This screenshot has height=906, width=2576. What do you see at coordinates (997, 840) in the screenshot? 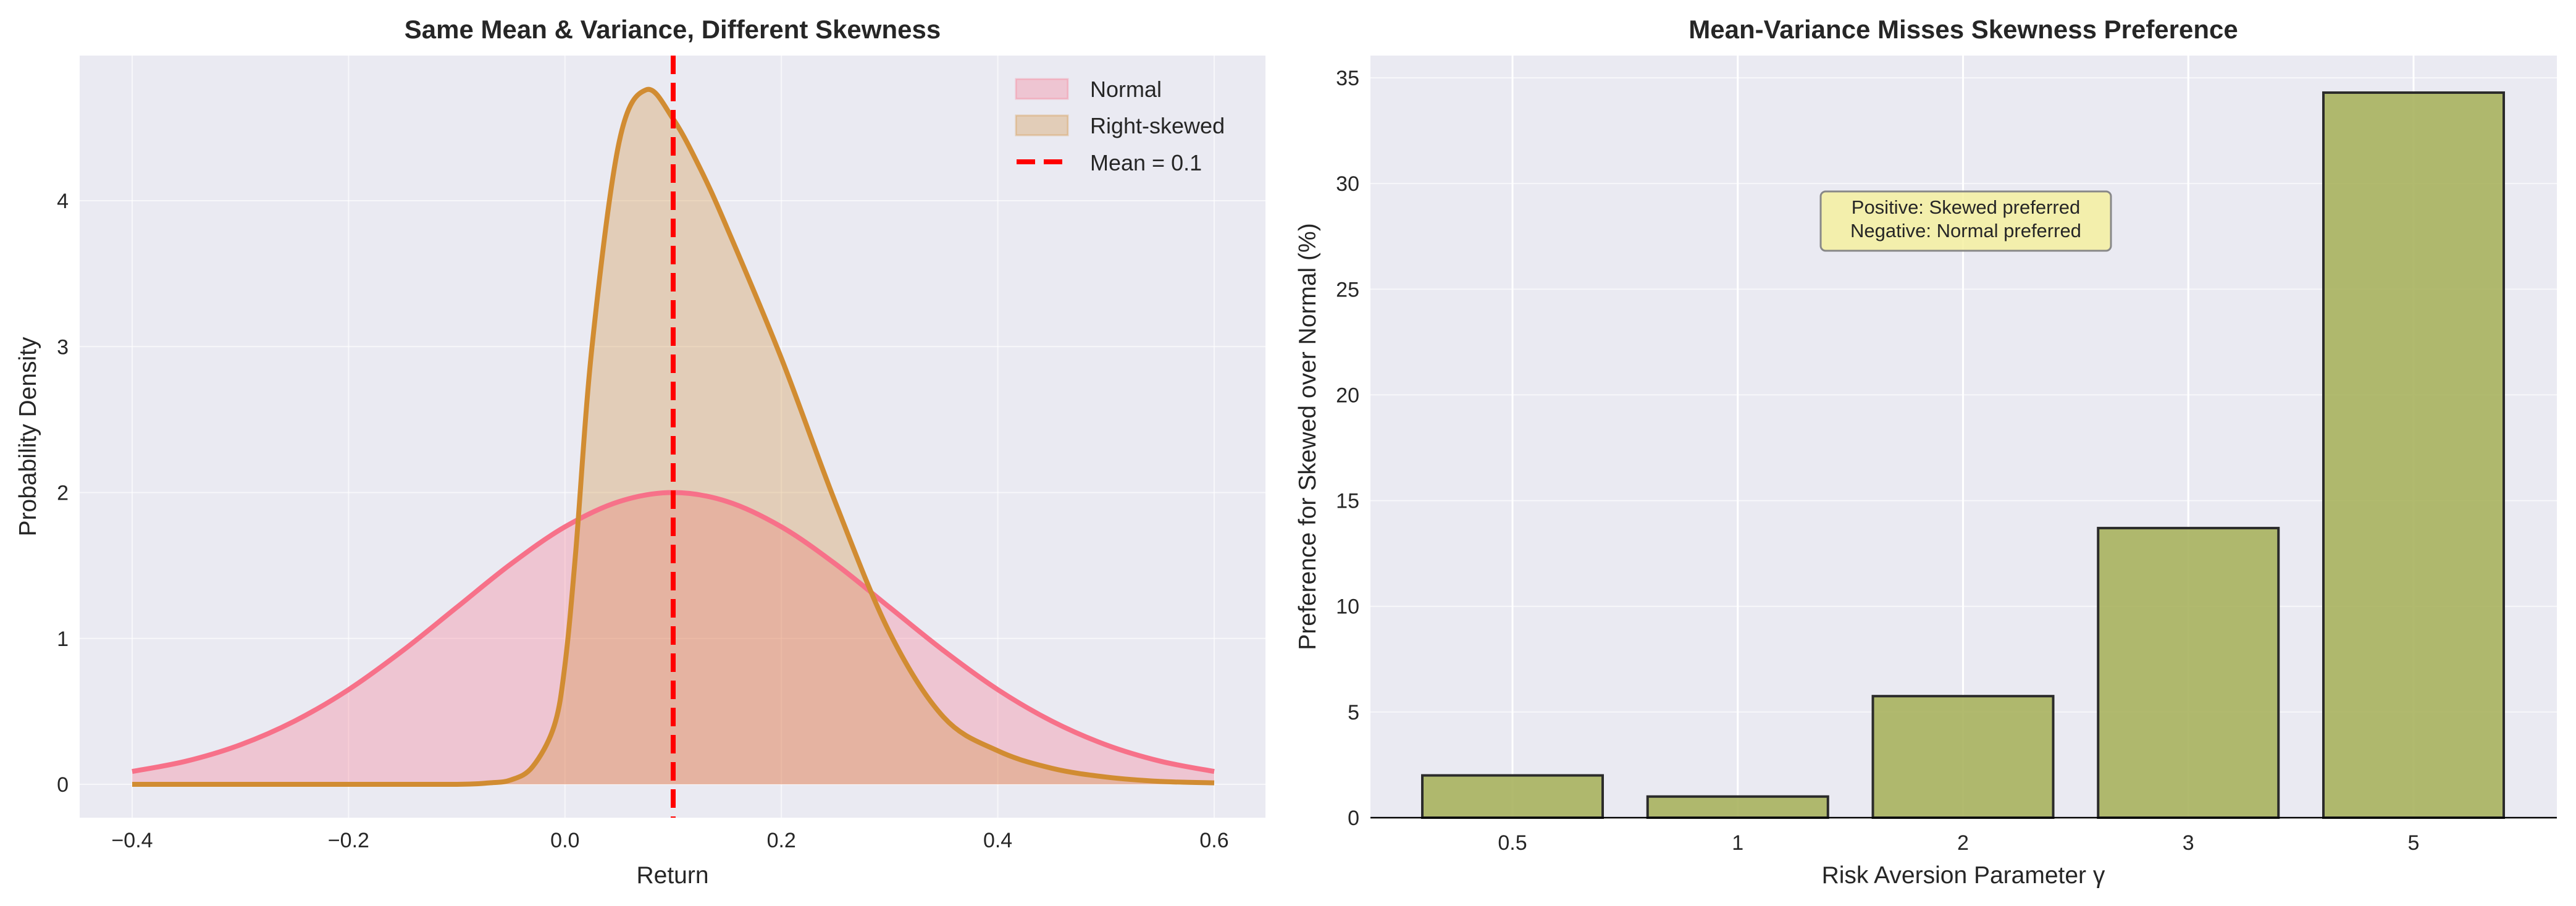
I see `left-x-tick-label: 0.4` at bounding box center [997, 840].